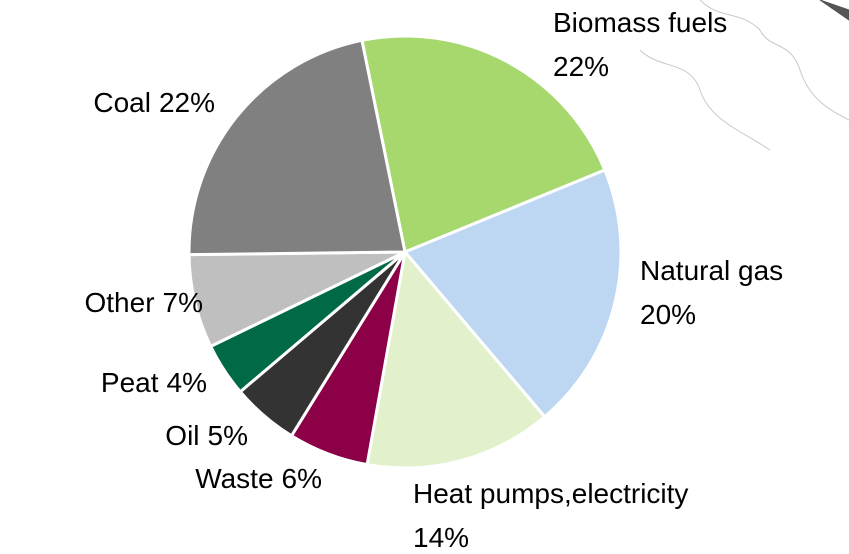  Describe the element at coordinates (744, 75) in the screenshot. I see `map-background` at that location.